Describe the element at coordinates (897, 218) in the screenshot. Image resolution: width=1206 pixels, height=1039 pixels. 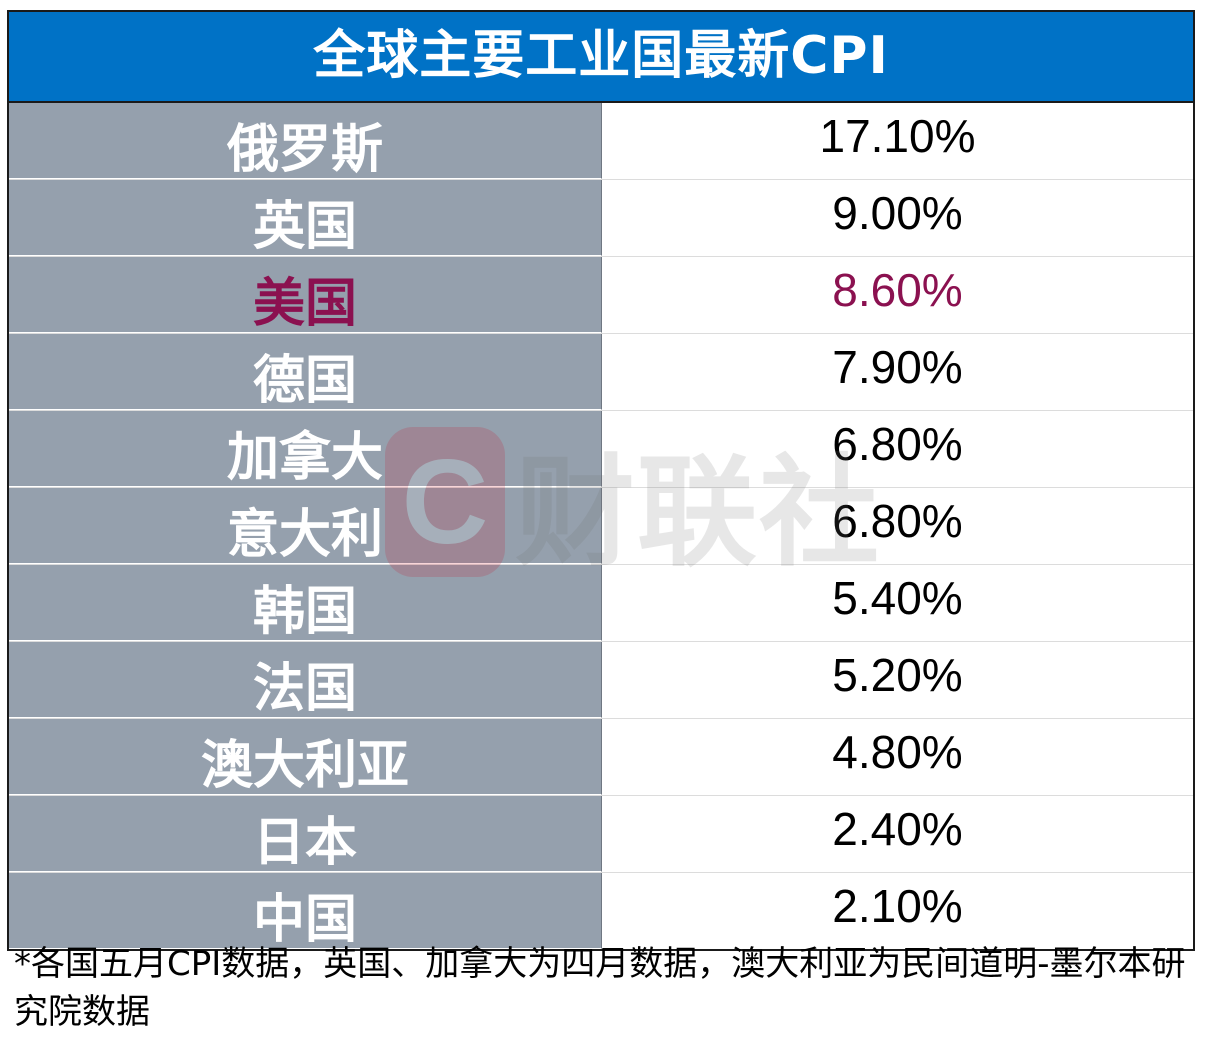
I see `cpi-value-cell: 9.00%` at that location.